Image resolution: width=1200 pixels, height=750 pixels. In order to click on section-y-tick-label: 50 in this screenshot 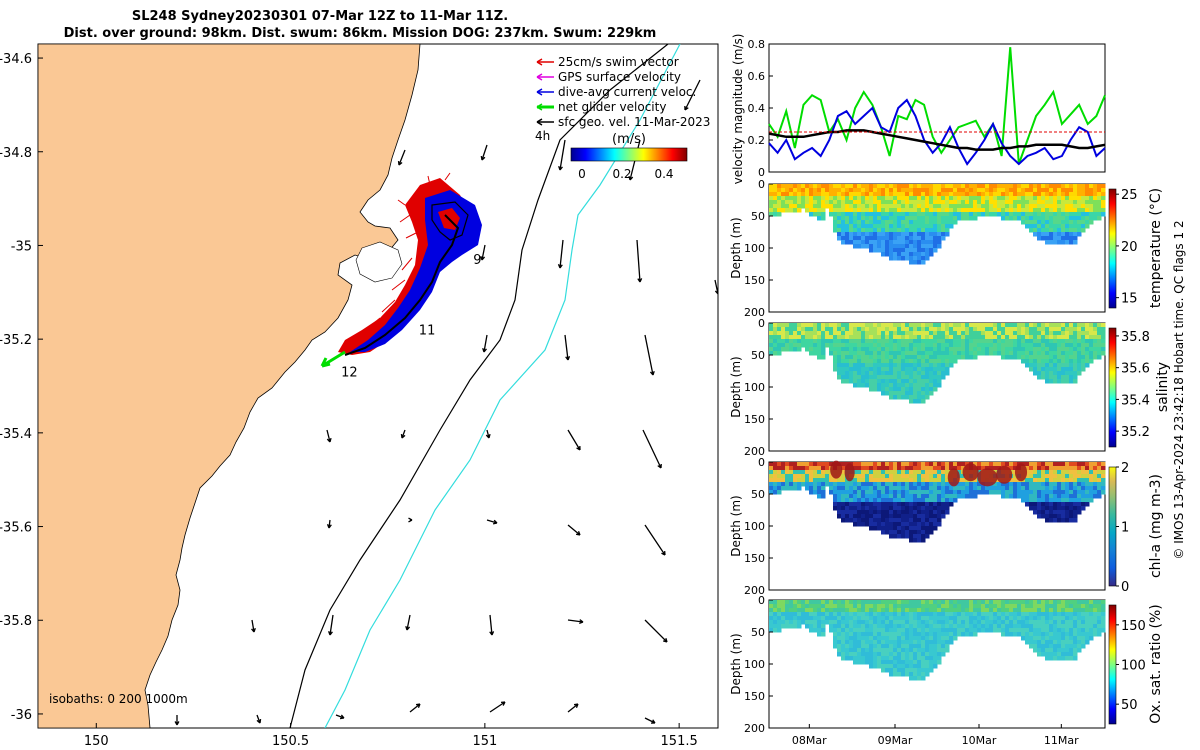, I will do `click(758, 216)`.